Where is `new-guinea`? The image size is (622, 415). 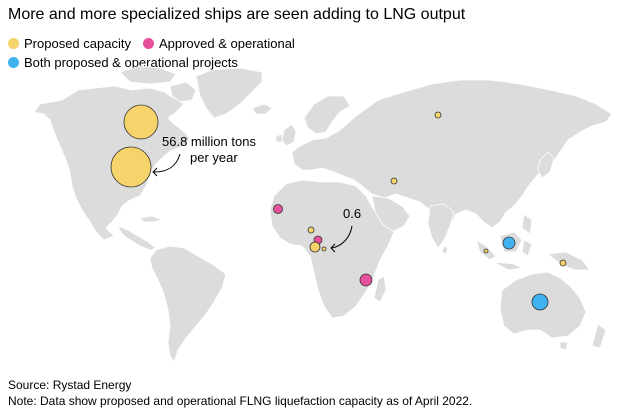
new-guinea is located at coordinates (569, 261).